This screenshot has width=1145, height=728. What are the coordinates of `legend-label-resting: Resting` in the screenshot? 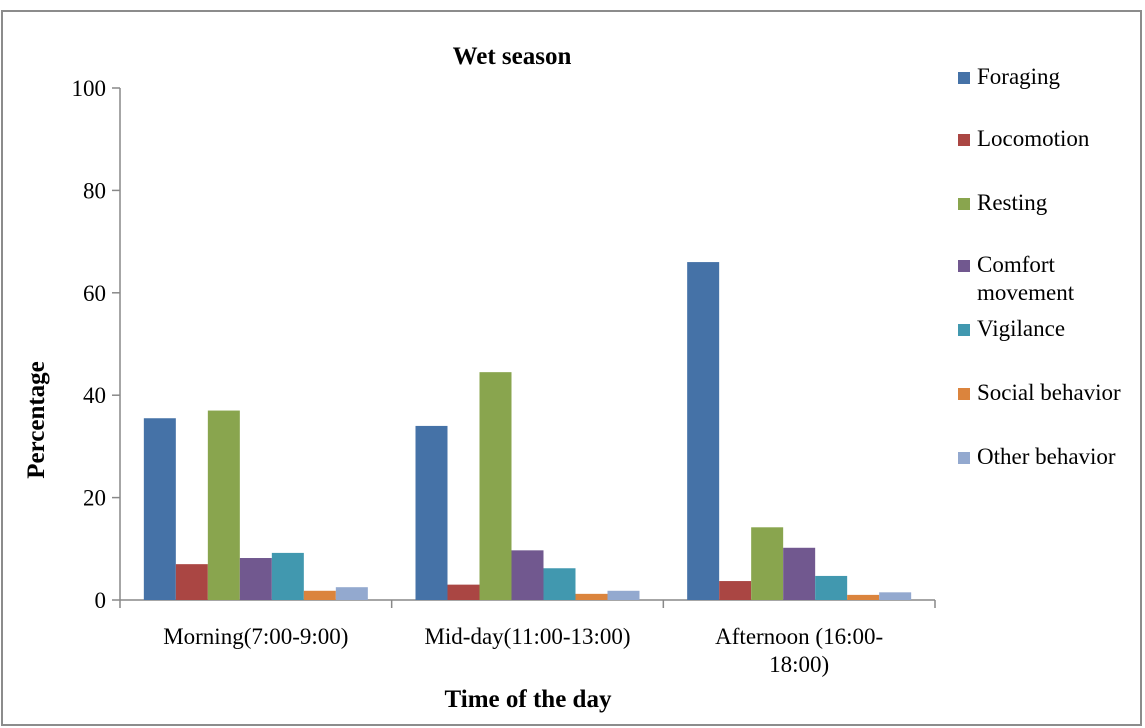 It's located at (1012, 202).